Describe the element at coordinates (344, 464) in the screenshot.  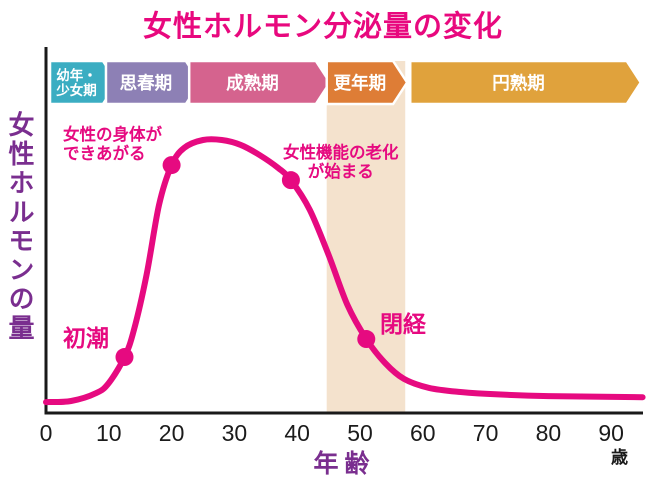
I see `x-axis-label: 年齢` at that location.